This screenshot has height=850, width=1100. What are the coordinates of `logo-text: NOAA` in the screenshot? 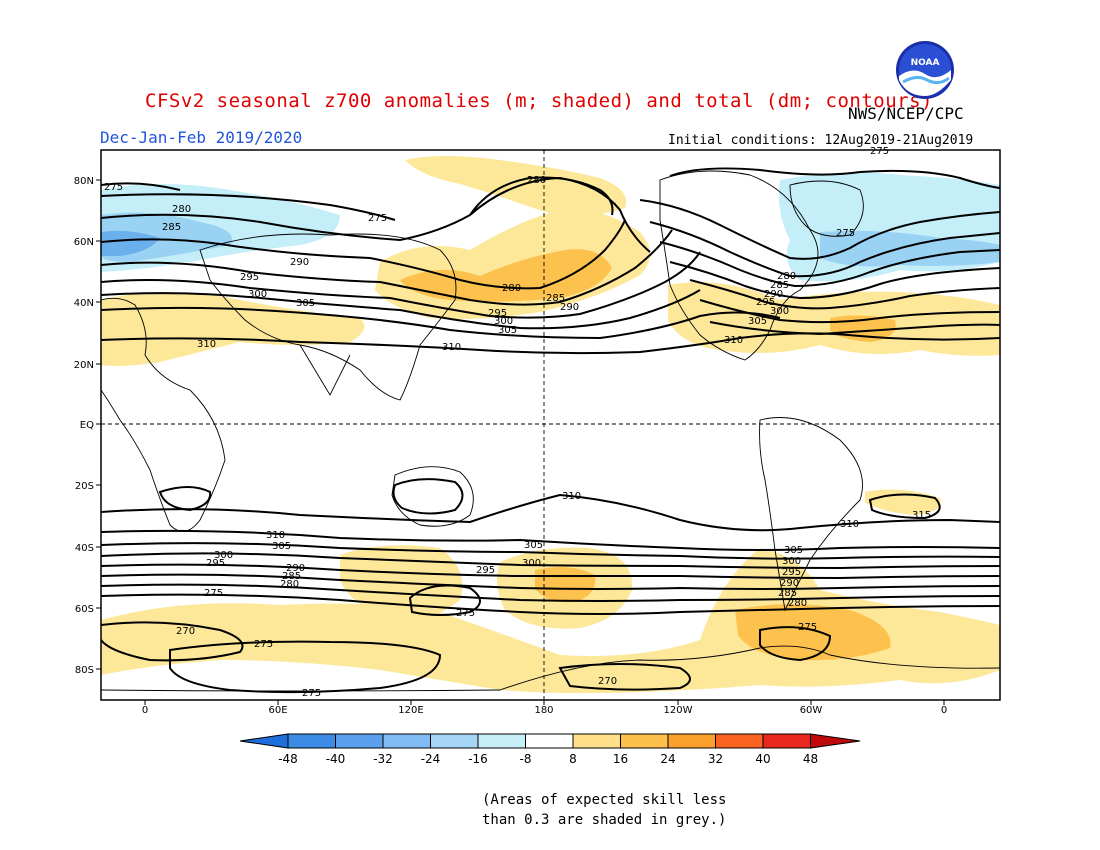 It's located at (925, 63).